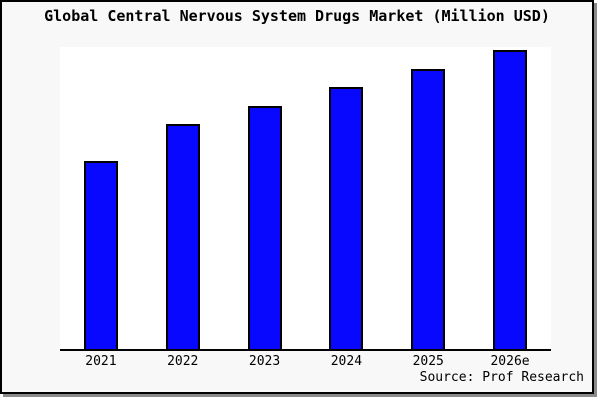 This screenshot has height=400, width=600. Describe the element at coordinates (428, 361) in the screenshot. I see `x-tick-2025: 2025` at that location.